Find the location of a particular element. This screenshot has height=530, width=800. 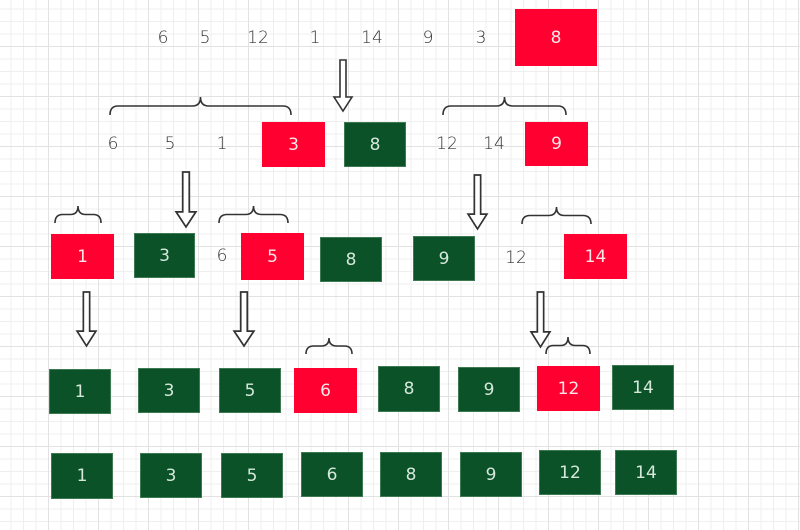

pivot-box: 6 is located at coordinates (325, 390).